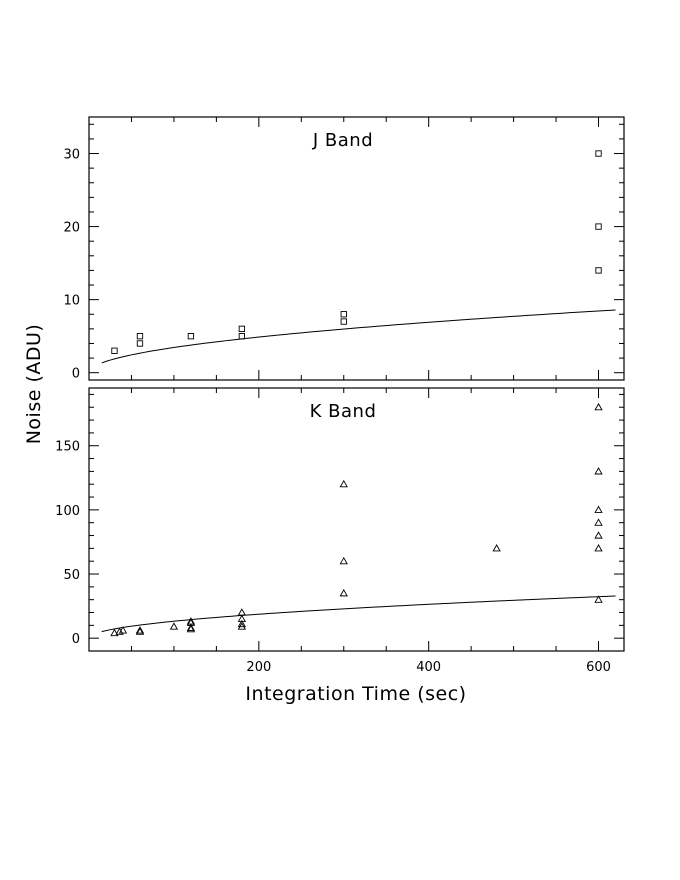 This screenshot has width=680, height=880. I want to click on y-tick-label: 50, so click(71, 575).